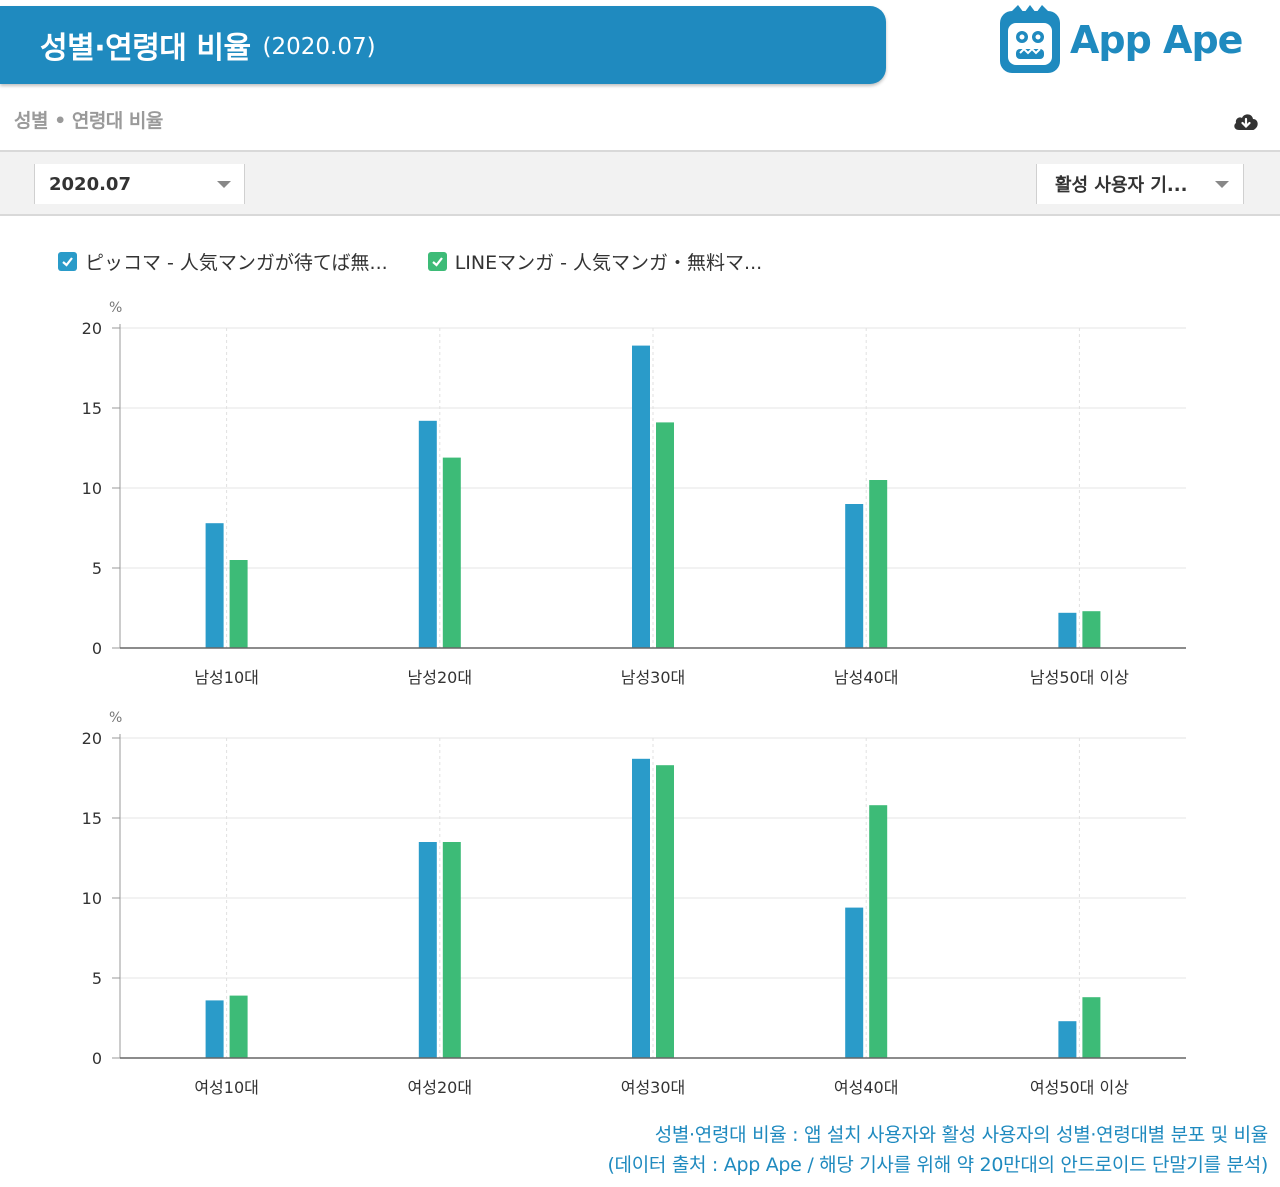 This screenshot has width=1280, height=1187. What do you see at coordinates (1246, 122) in the screenshot?
I see `cloud-download-icon` at bounding box center [1246, 122].